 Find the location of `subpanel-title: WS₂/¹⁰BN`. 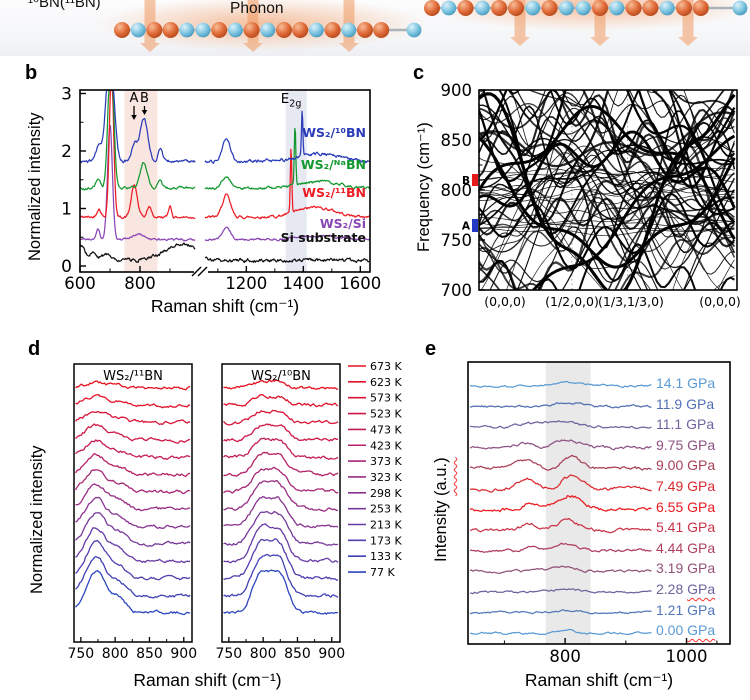

subpanel-title: WS₂/¹⁰BN is located at coordinates (281, 376).